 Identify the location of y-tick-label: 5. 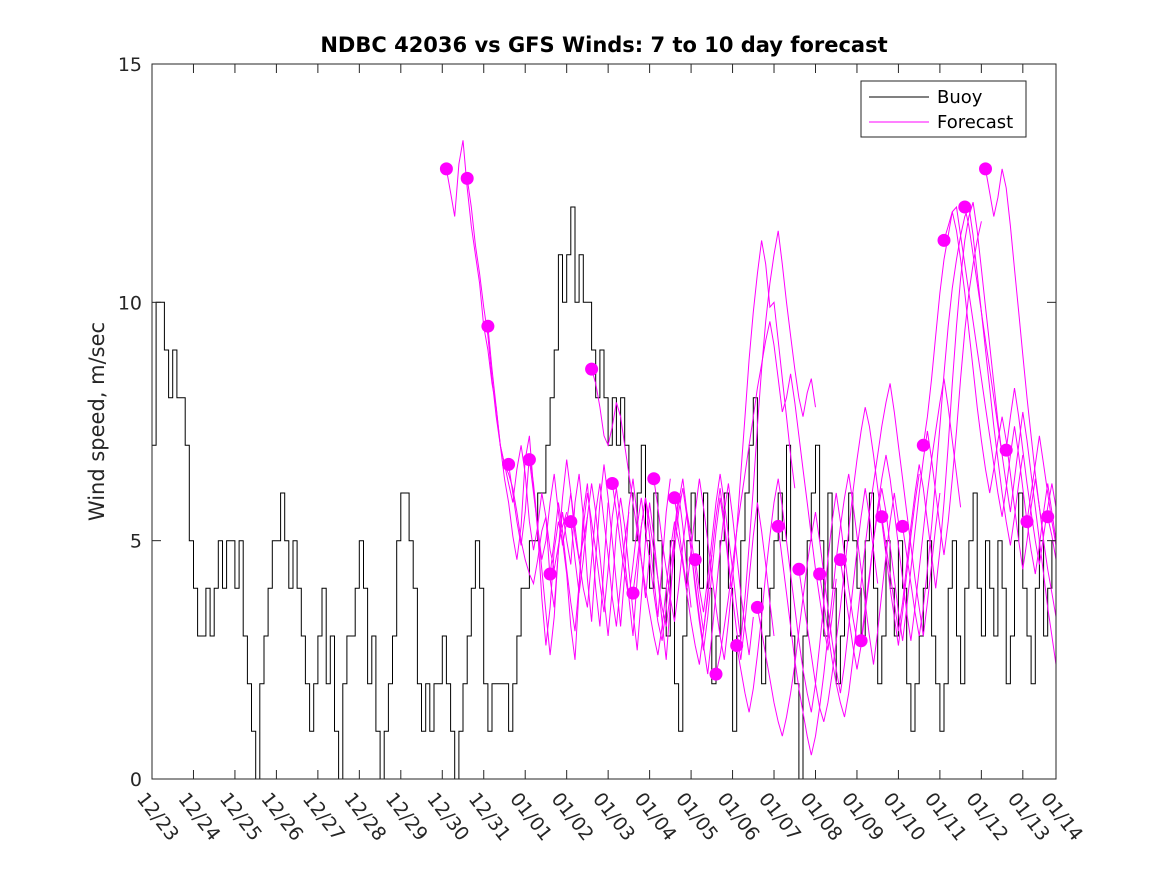
(136, 542).